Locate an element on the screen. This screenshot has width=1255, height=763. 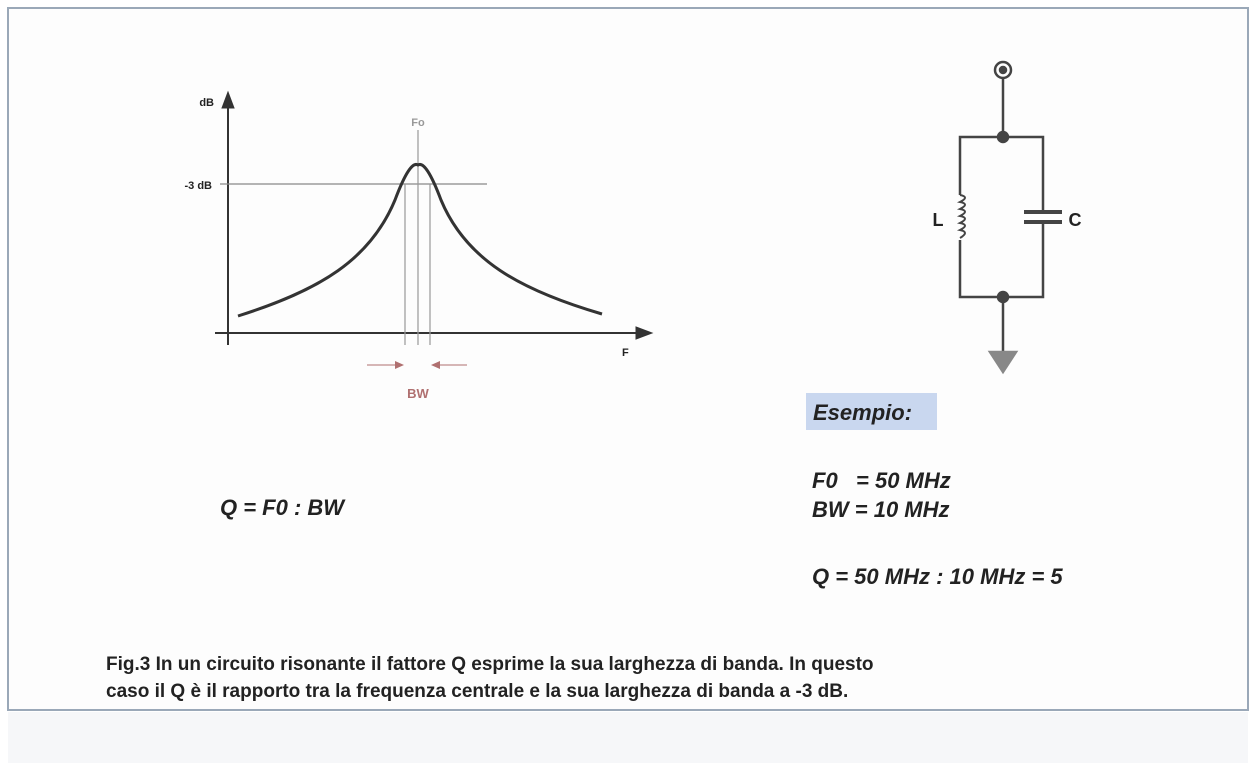
inductor-label: L is located at coordinates (938, 220).